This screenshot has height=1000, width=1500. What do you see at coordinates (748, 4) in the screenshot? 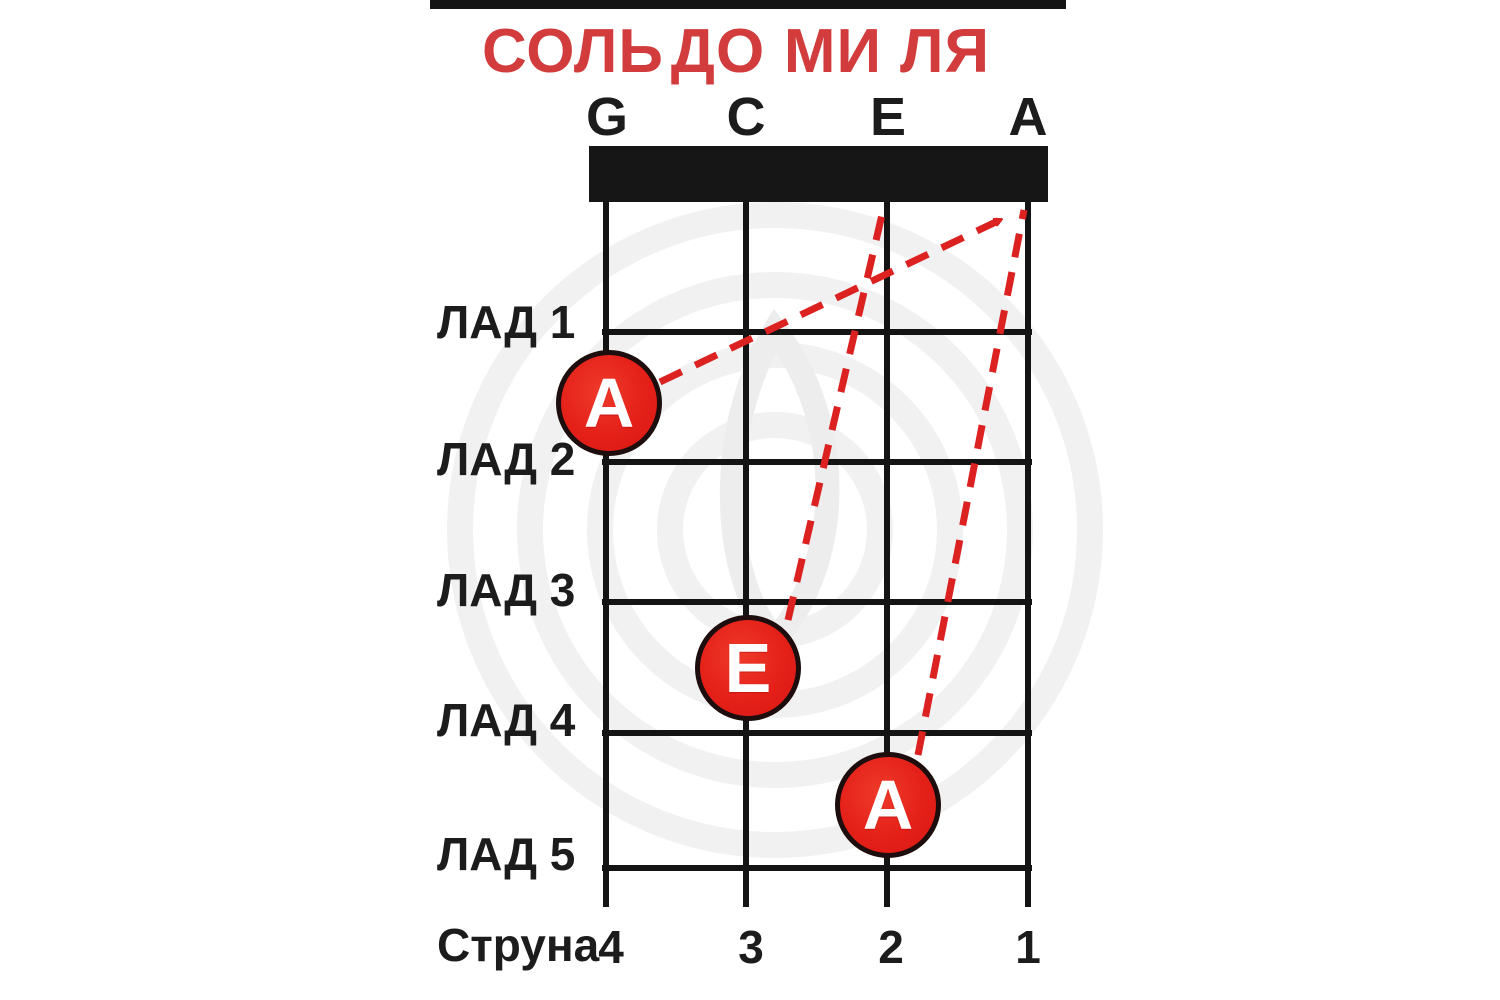
I see `cropped-top-banner` at bounding box center [748, 4].